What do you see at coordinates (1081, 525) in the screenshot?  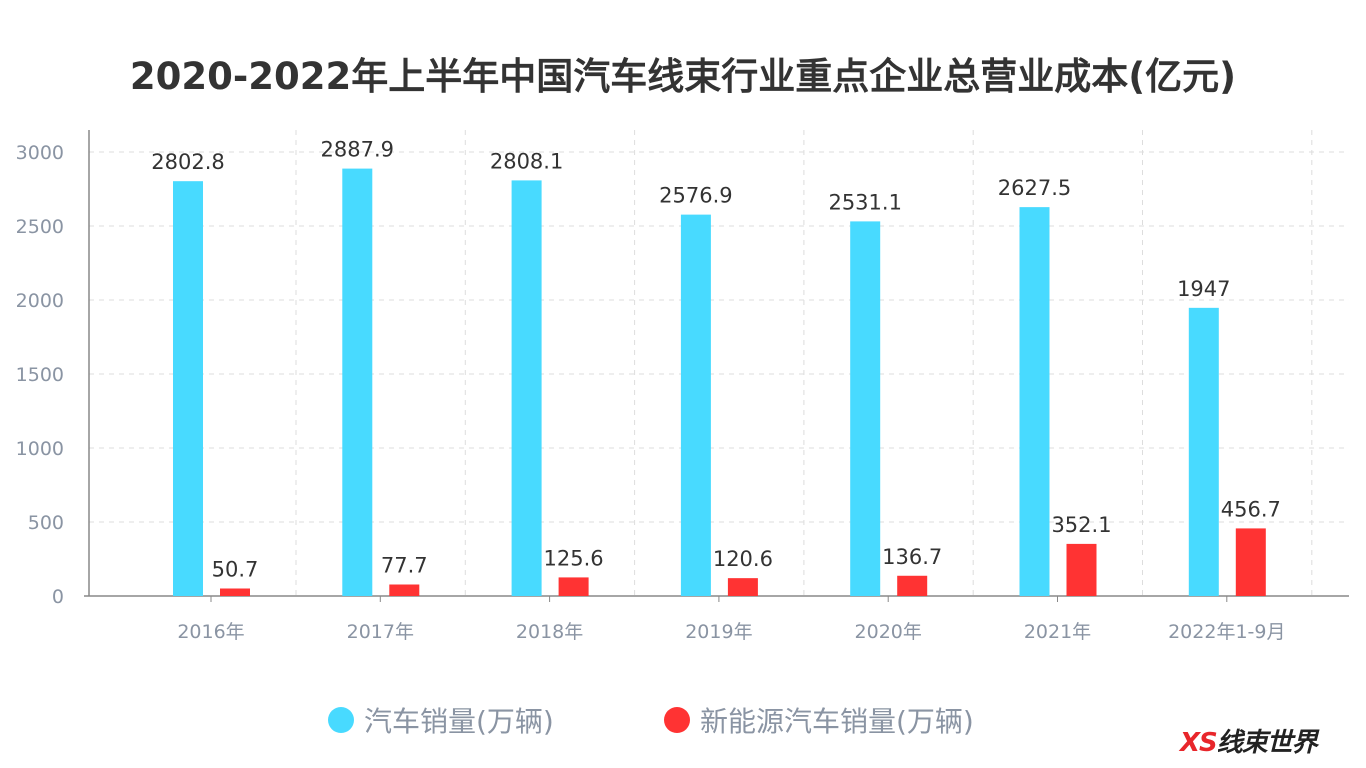 I see `data-label: 352.1` at bounding box center [1081, 525].